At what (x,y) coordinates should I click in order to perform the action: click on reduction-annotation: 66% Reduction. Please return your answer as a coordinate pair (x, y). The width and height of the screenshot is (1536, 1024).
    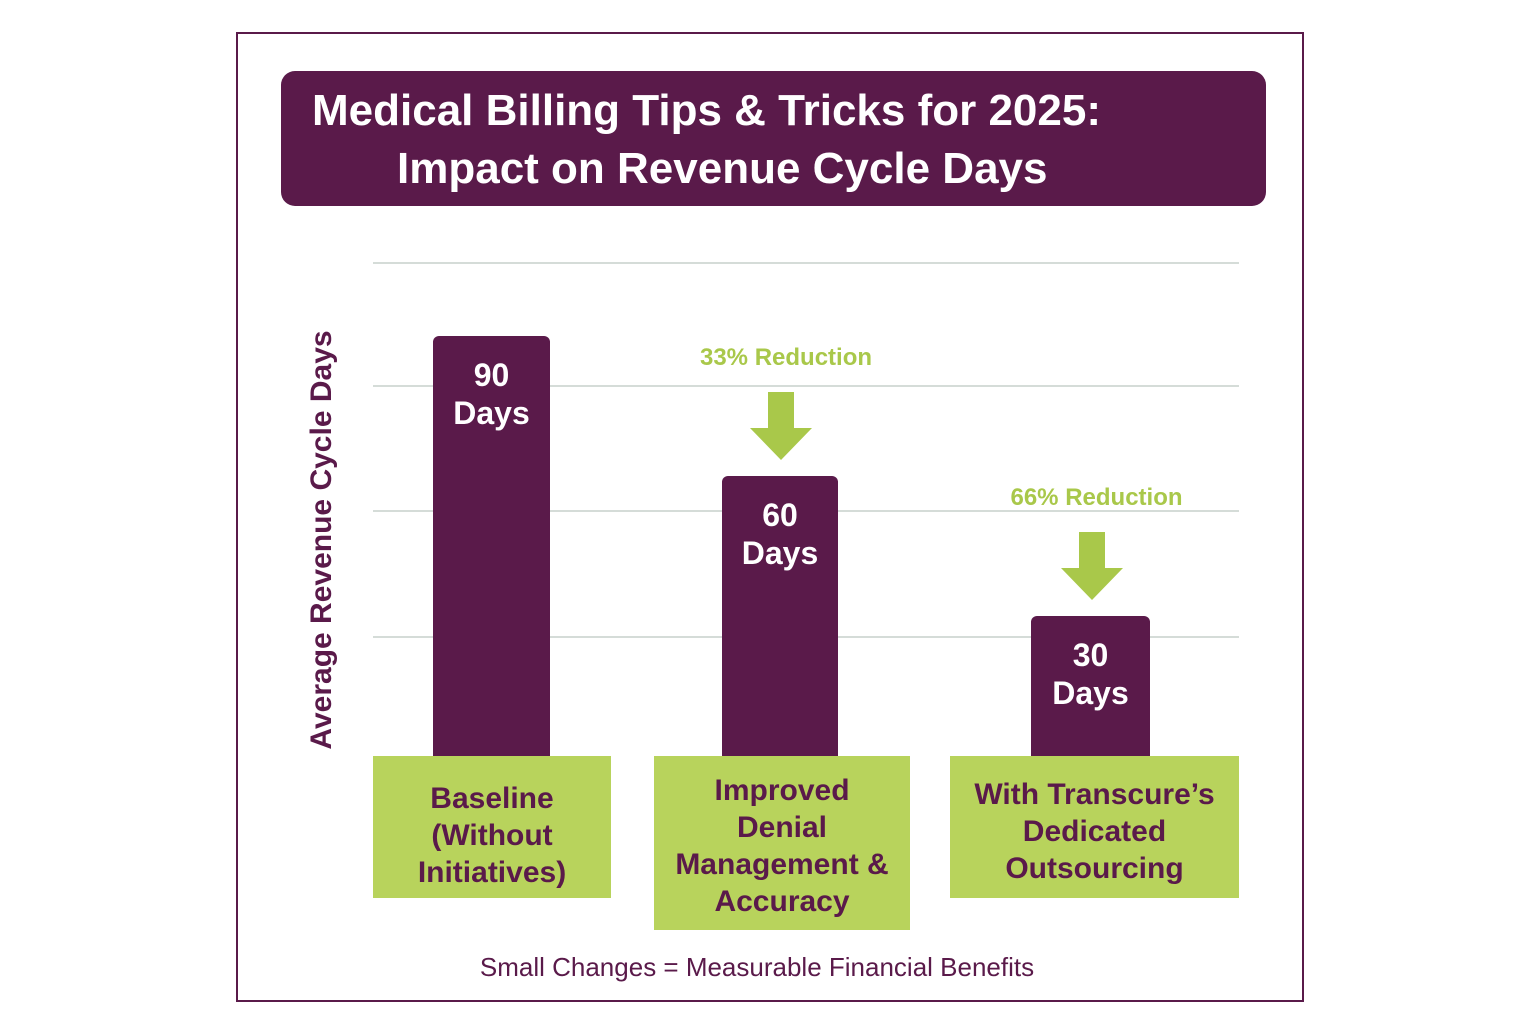
    Looking at the image, I should click on (1096, 497).